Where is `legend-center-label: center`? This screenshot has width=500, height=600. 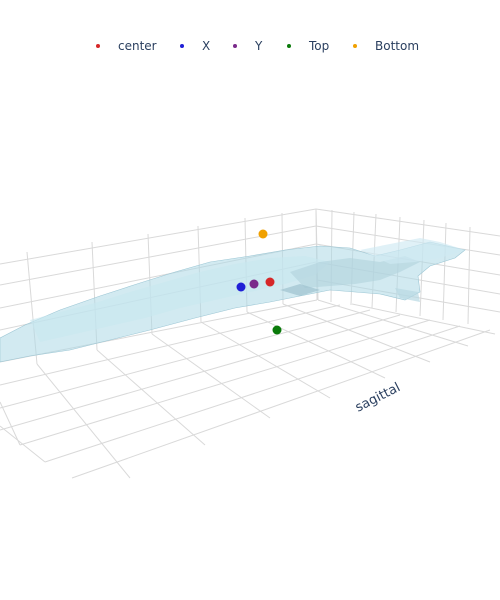
legend-center-label: center is located at coordinates (137, 46).